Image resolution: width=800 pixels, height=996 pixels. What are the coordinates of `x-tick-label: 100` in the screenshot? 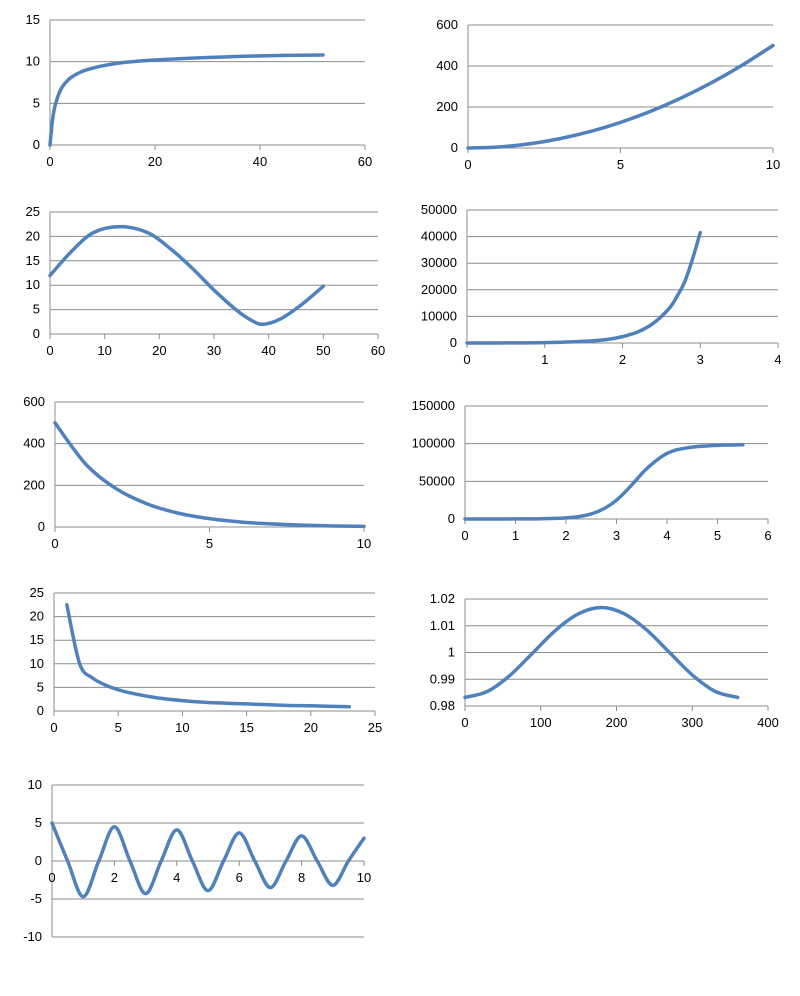 It's located at (541, 722).